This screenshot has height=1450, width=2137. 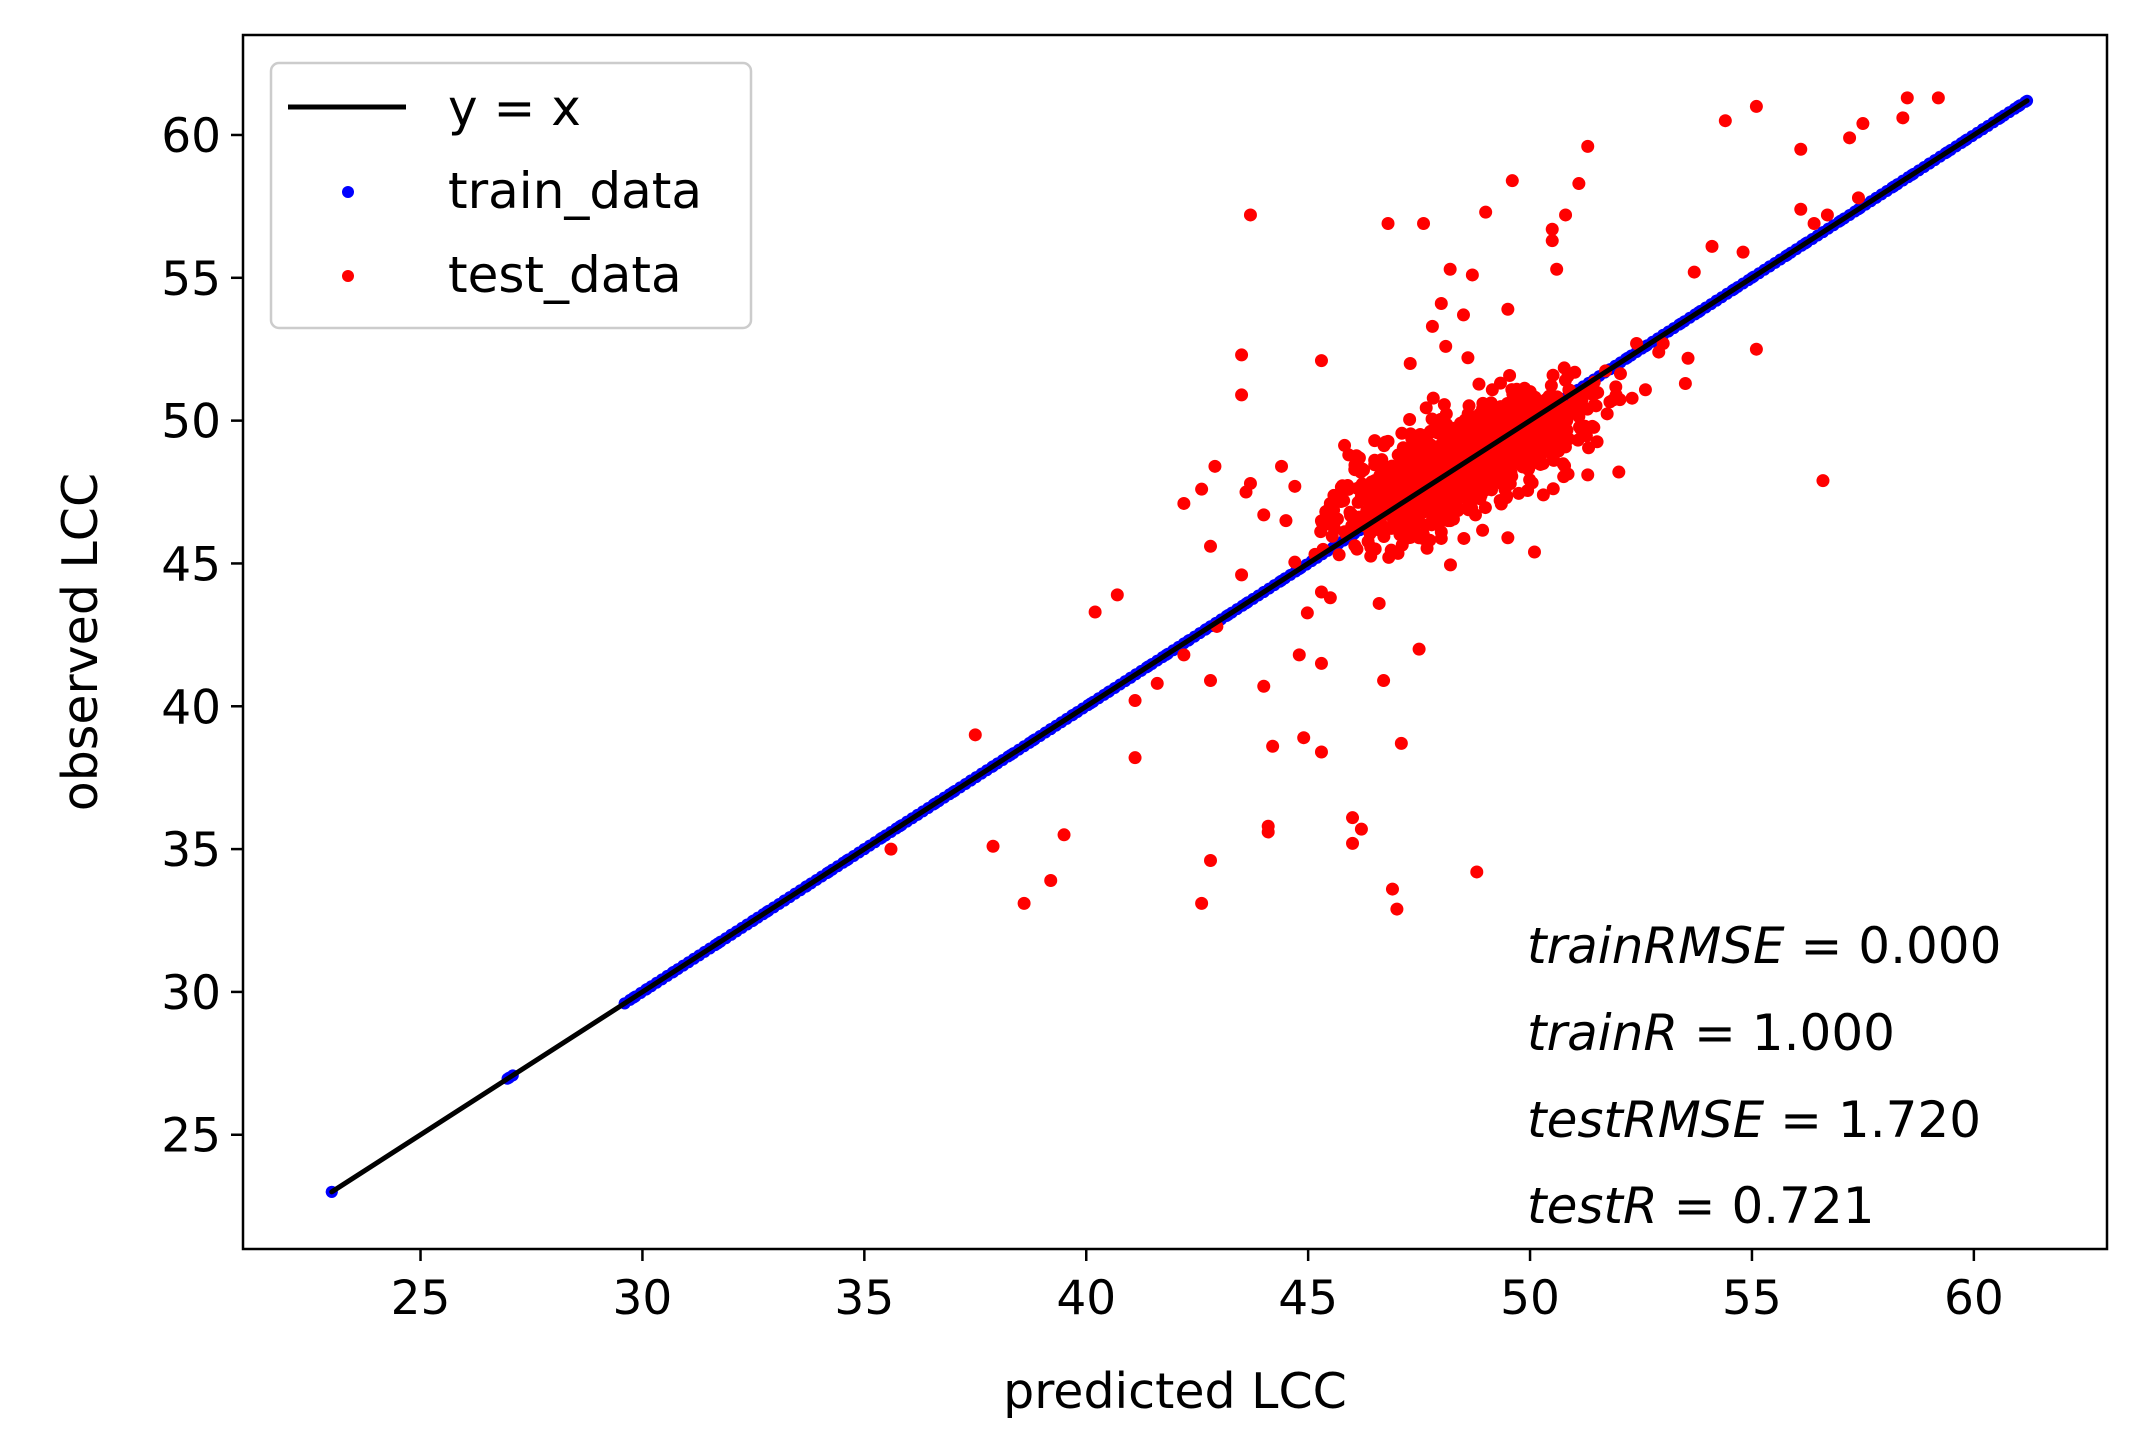 I want to click on legend-box, so click(x=511, y=195).